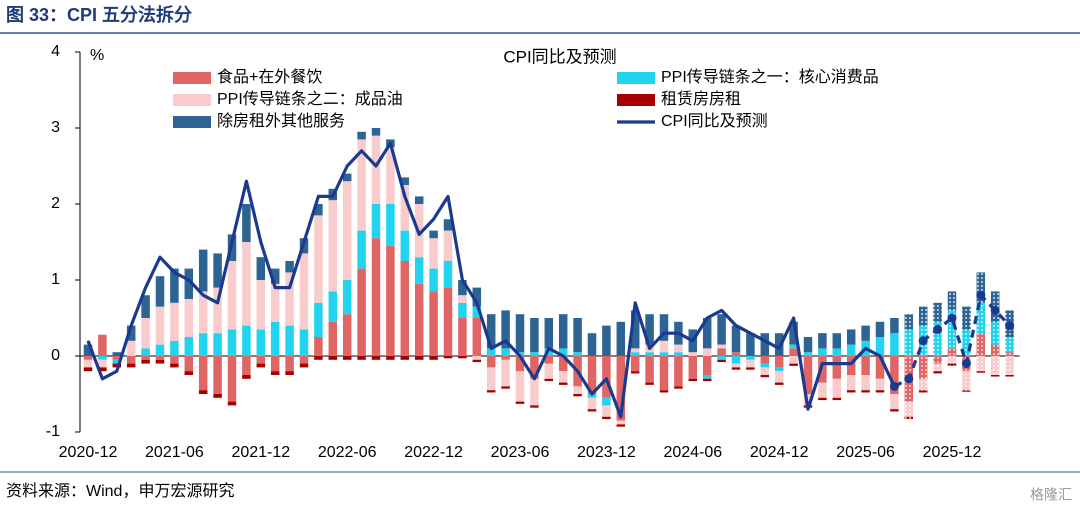 This screenshot has width=1080, height=514. What do you see at coordinates (692, 452) in the screenshot?
I see `x-tick-label: 2024-06` at bounding box center [692, 452].